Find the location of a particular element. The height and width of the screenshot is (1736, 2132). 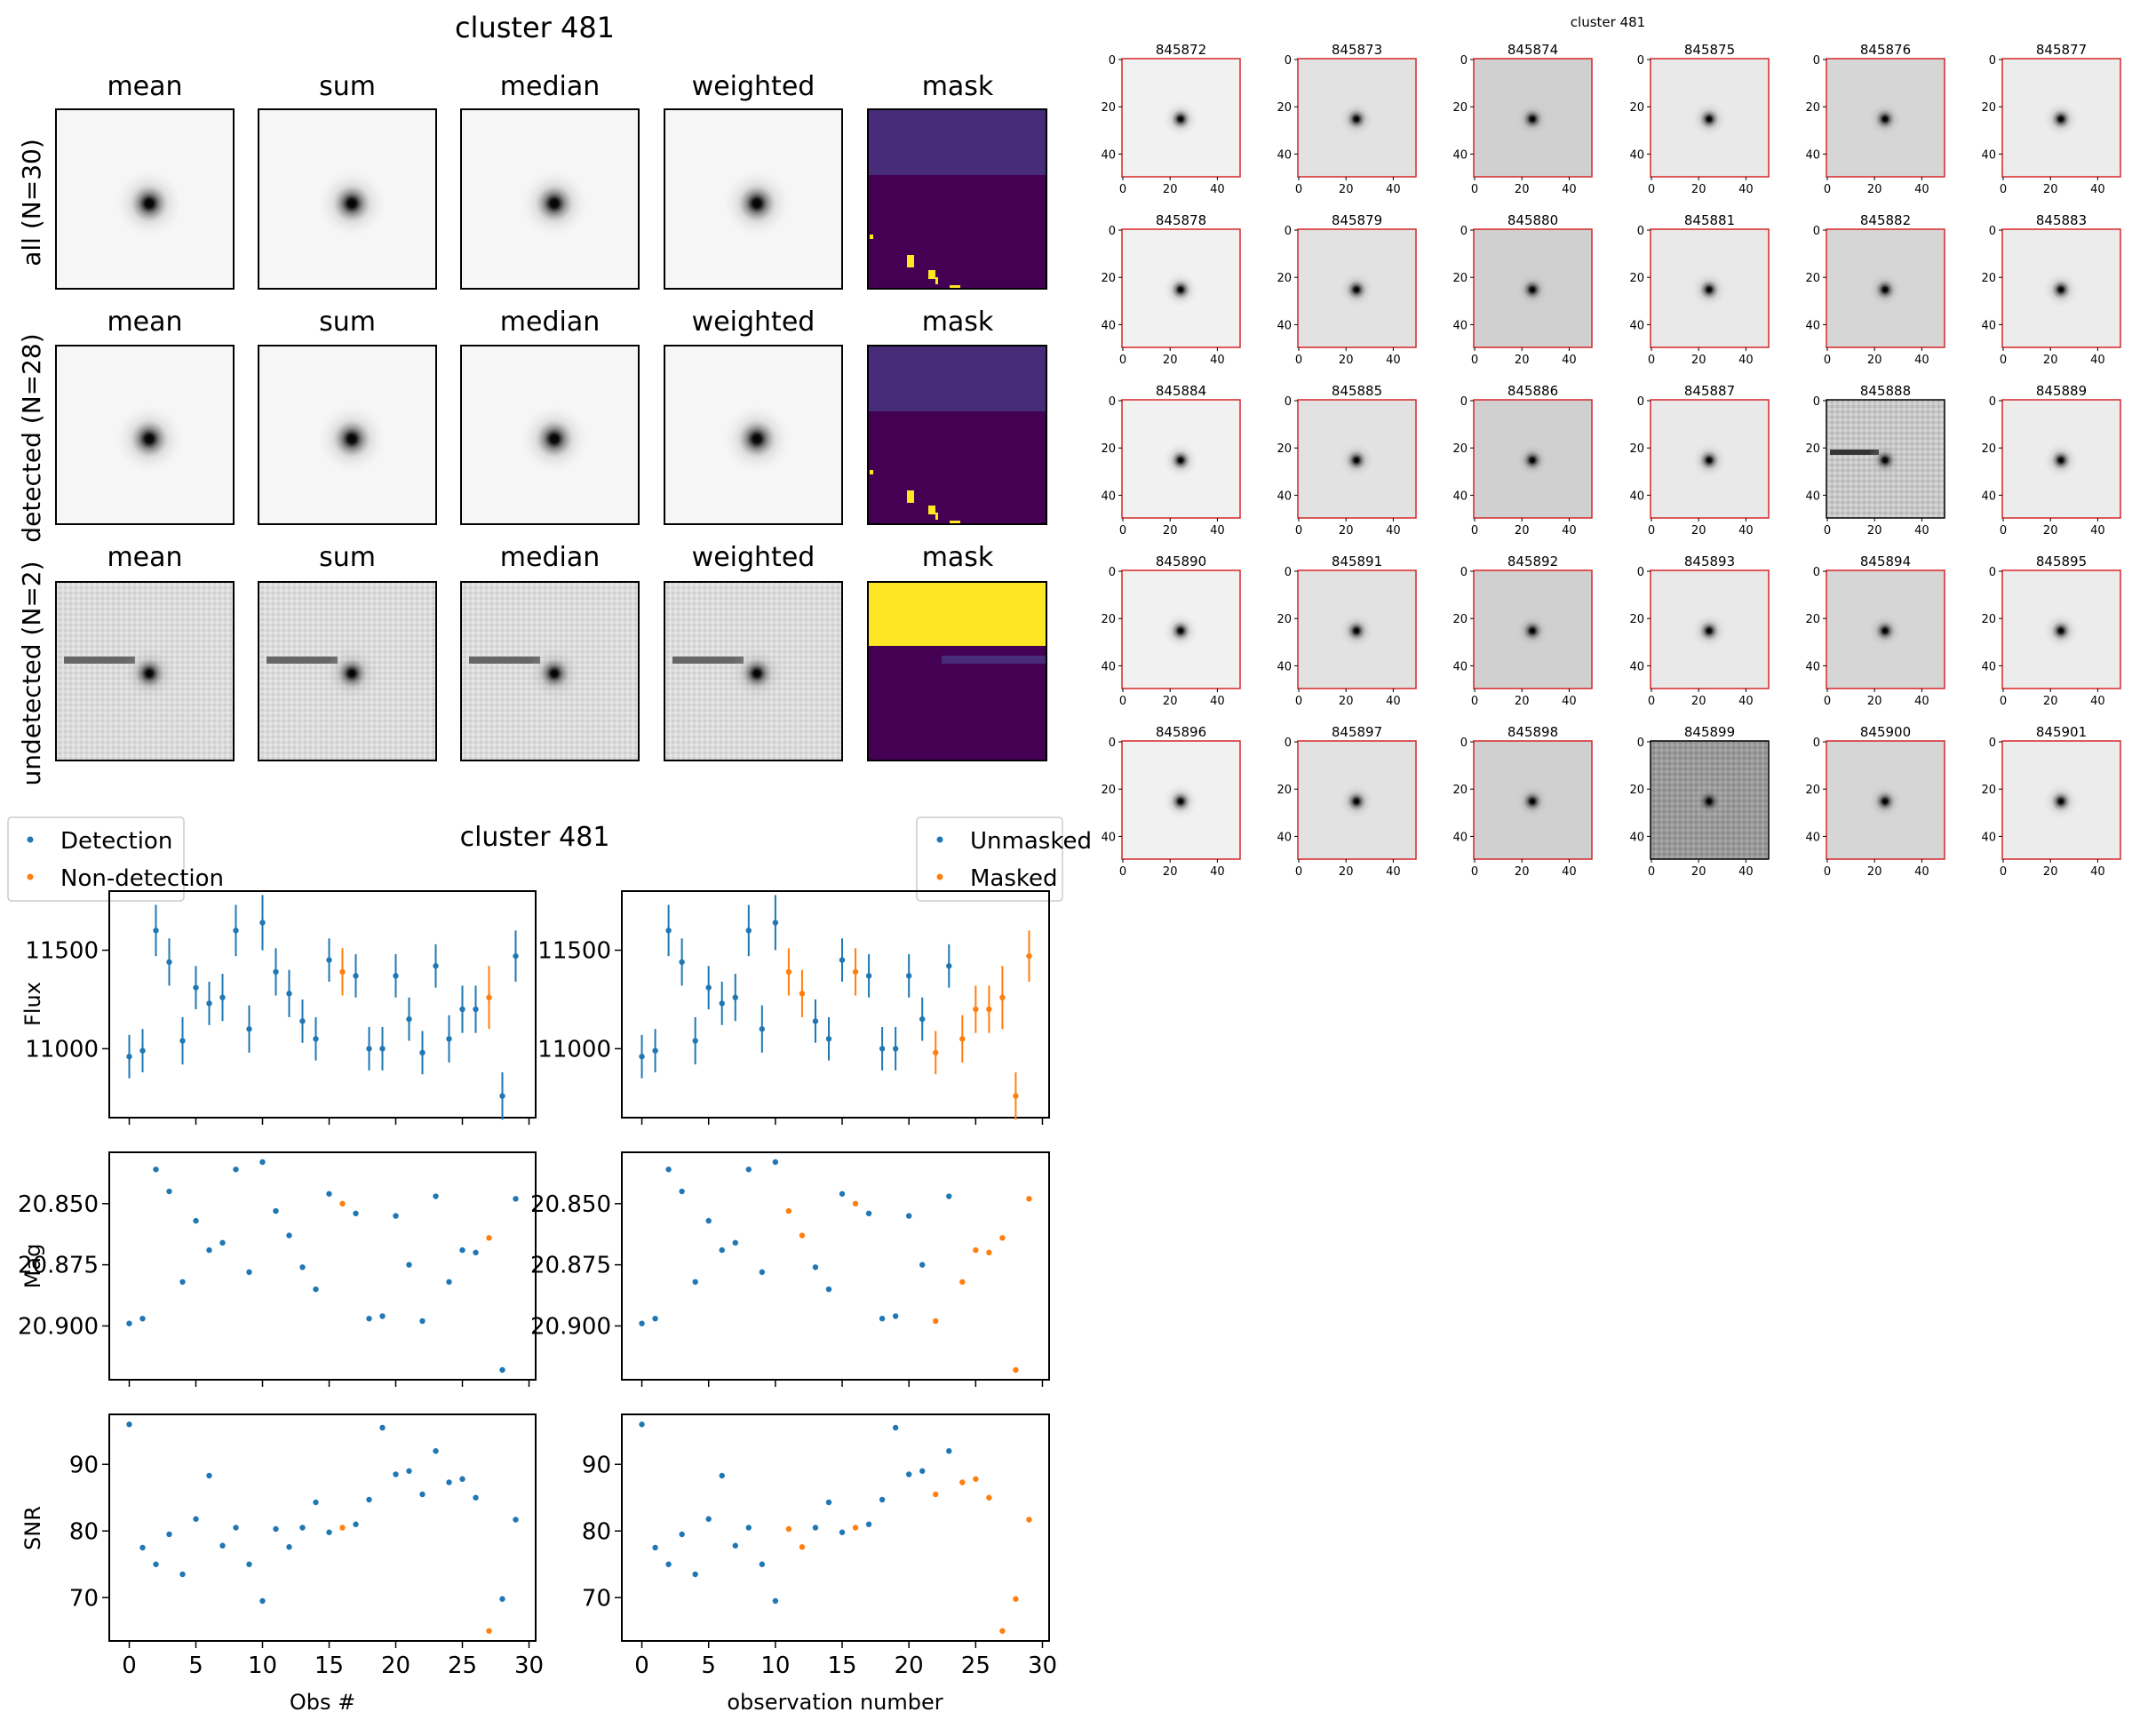

col-title-weighted: weighted is located at coordinates (753, 322).